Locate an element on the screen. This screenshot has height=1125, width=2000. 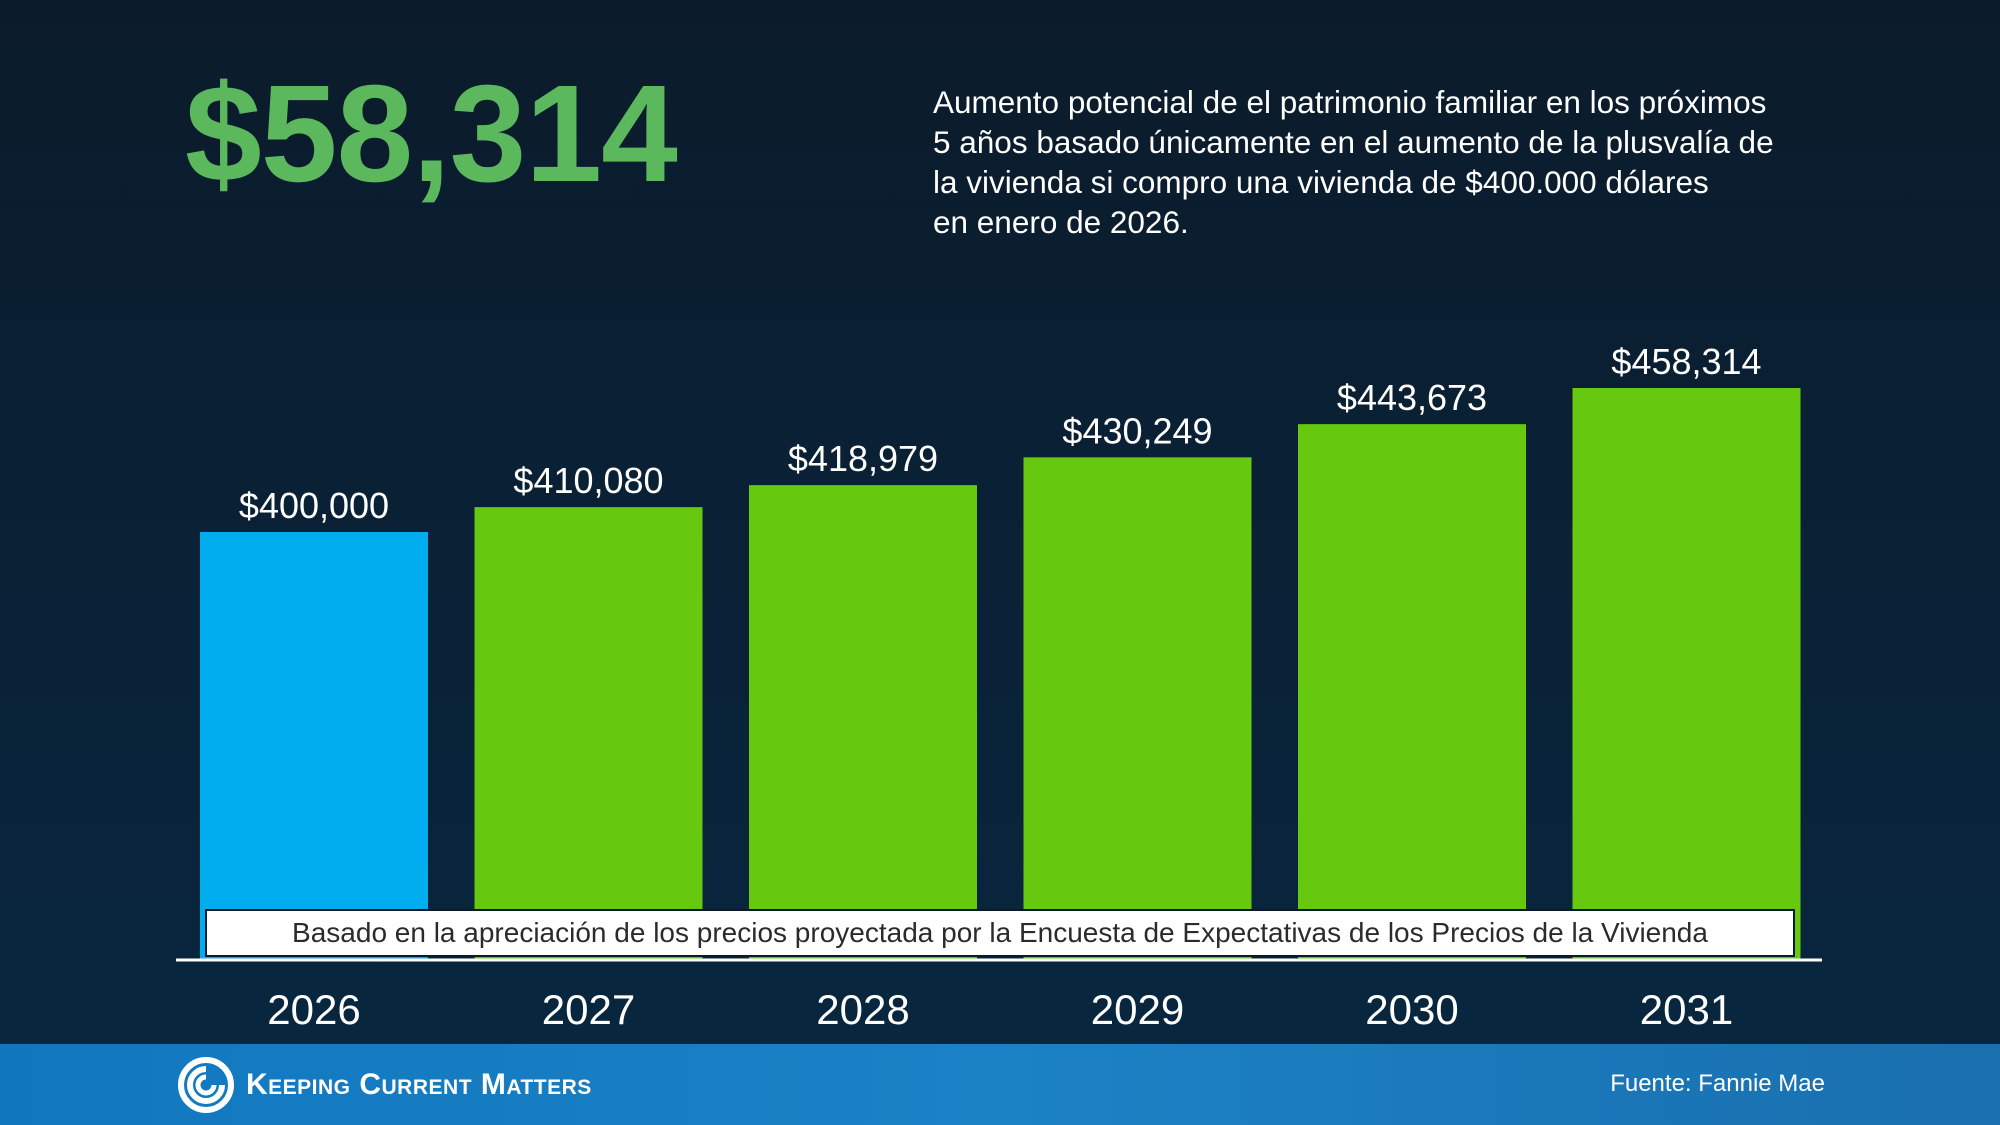
bar-2028 is located at coordinates (863, 722).